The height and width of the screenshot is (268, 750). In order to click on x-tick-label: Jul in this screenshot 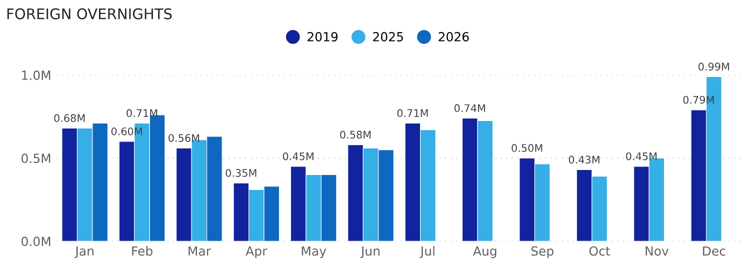, I will do `click(427, 252)`.